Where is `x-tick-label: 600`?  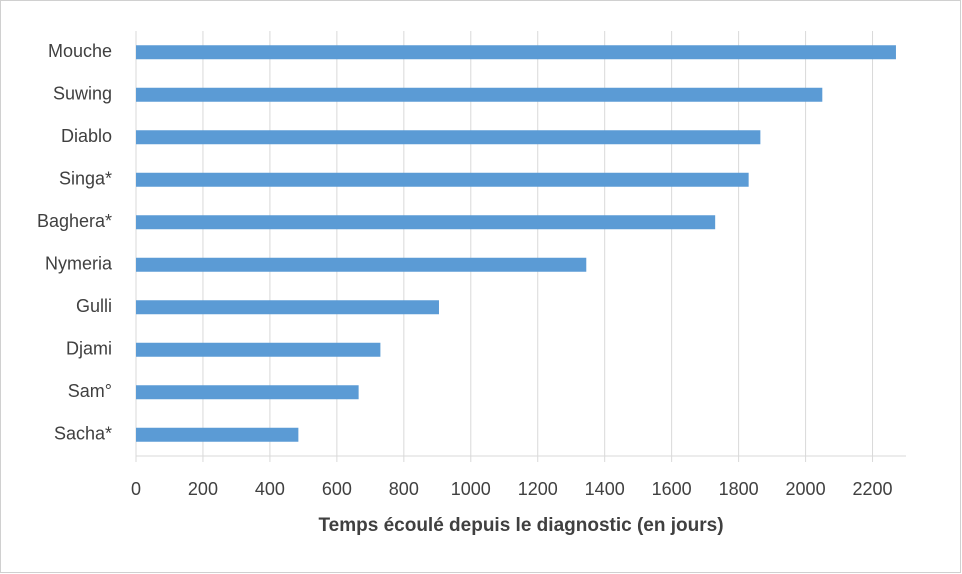 x-tick-label: 600 is located at coordinates (337, 489).